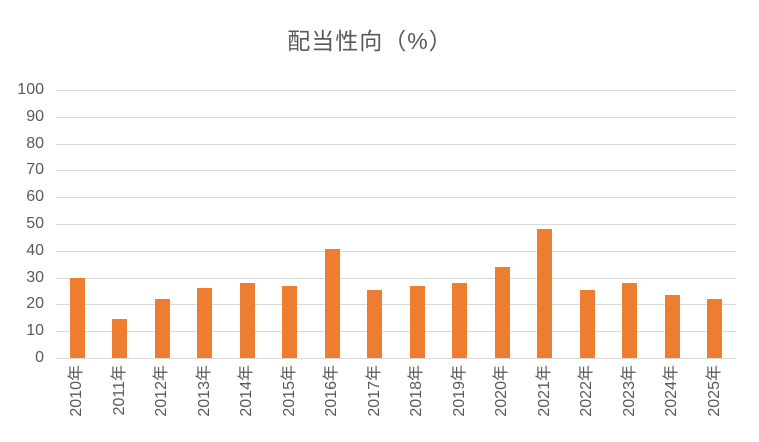  I want to click on y-axis-tick-label: 80, so click(35, 143).